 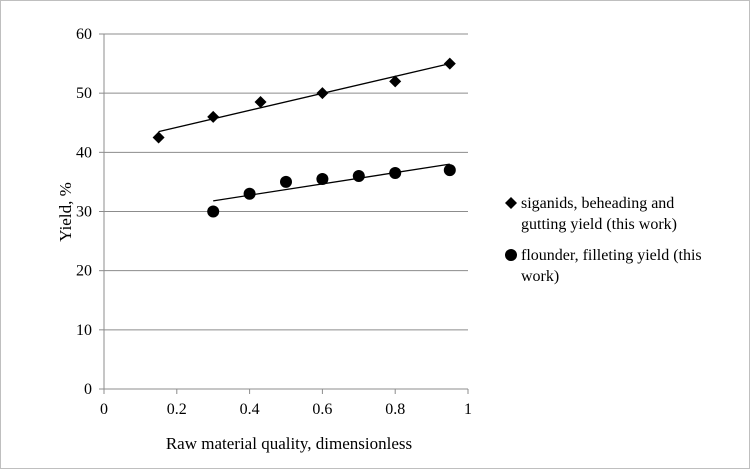 What do you see at coordinates (250, 409) in the screenshot?
I see `x-tick-label-2: 0.4` at bounding box center [250, 409].